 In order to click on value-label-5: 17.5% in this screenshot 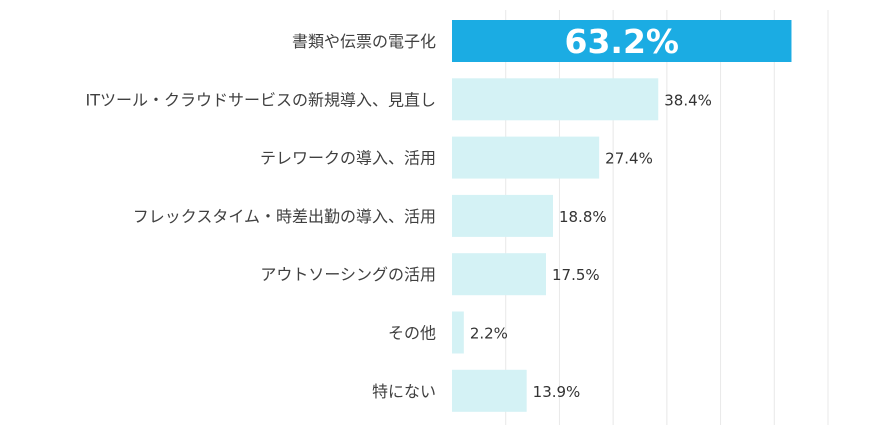, I will do `click(576, 275)`.